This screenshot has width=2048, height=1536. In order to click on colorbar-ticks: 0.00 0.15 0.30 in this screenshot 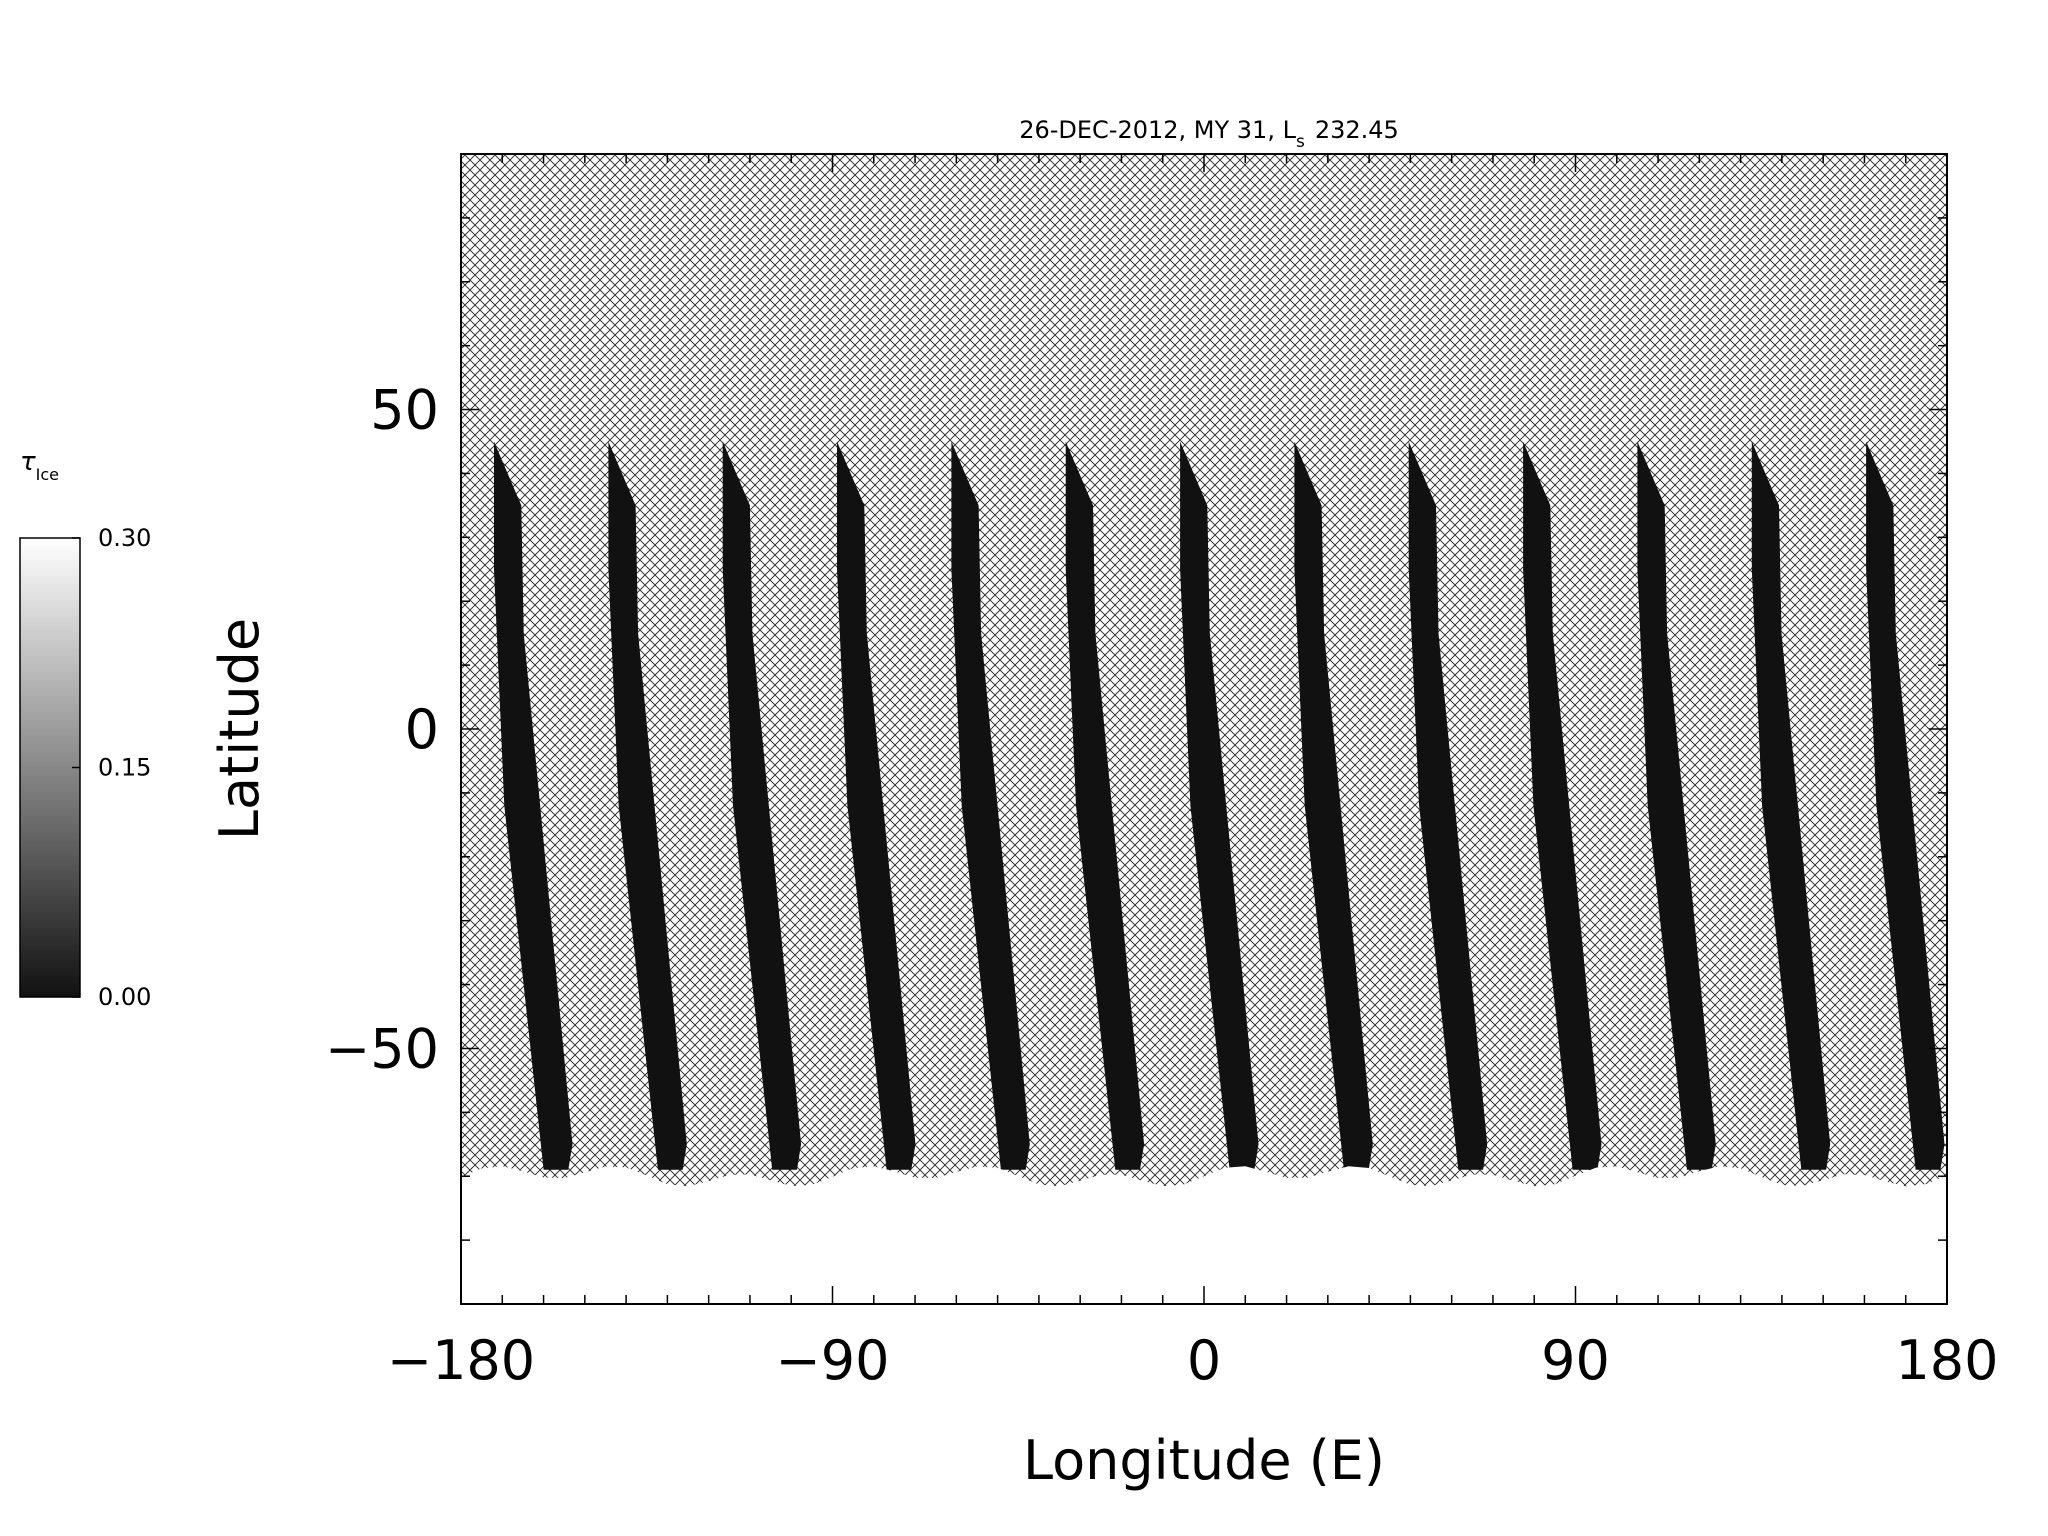, I will do `click(111, 767)`.